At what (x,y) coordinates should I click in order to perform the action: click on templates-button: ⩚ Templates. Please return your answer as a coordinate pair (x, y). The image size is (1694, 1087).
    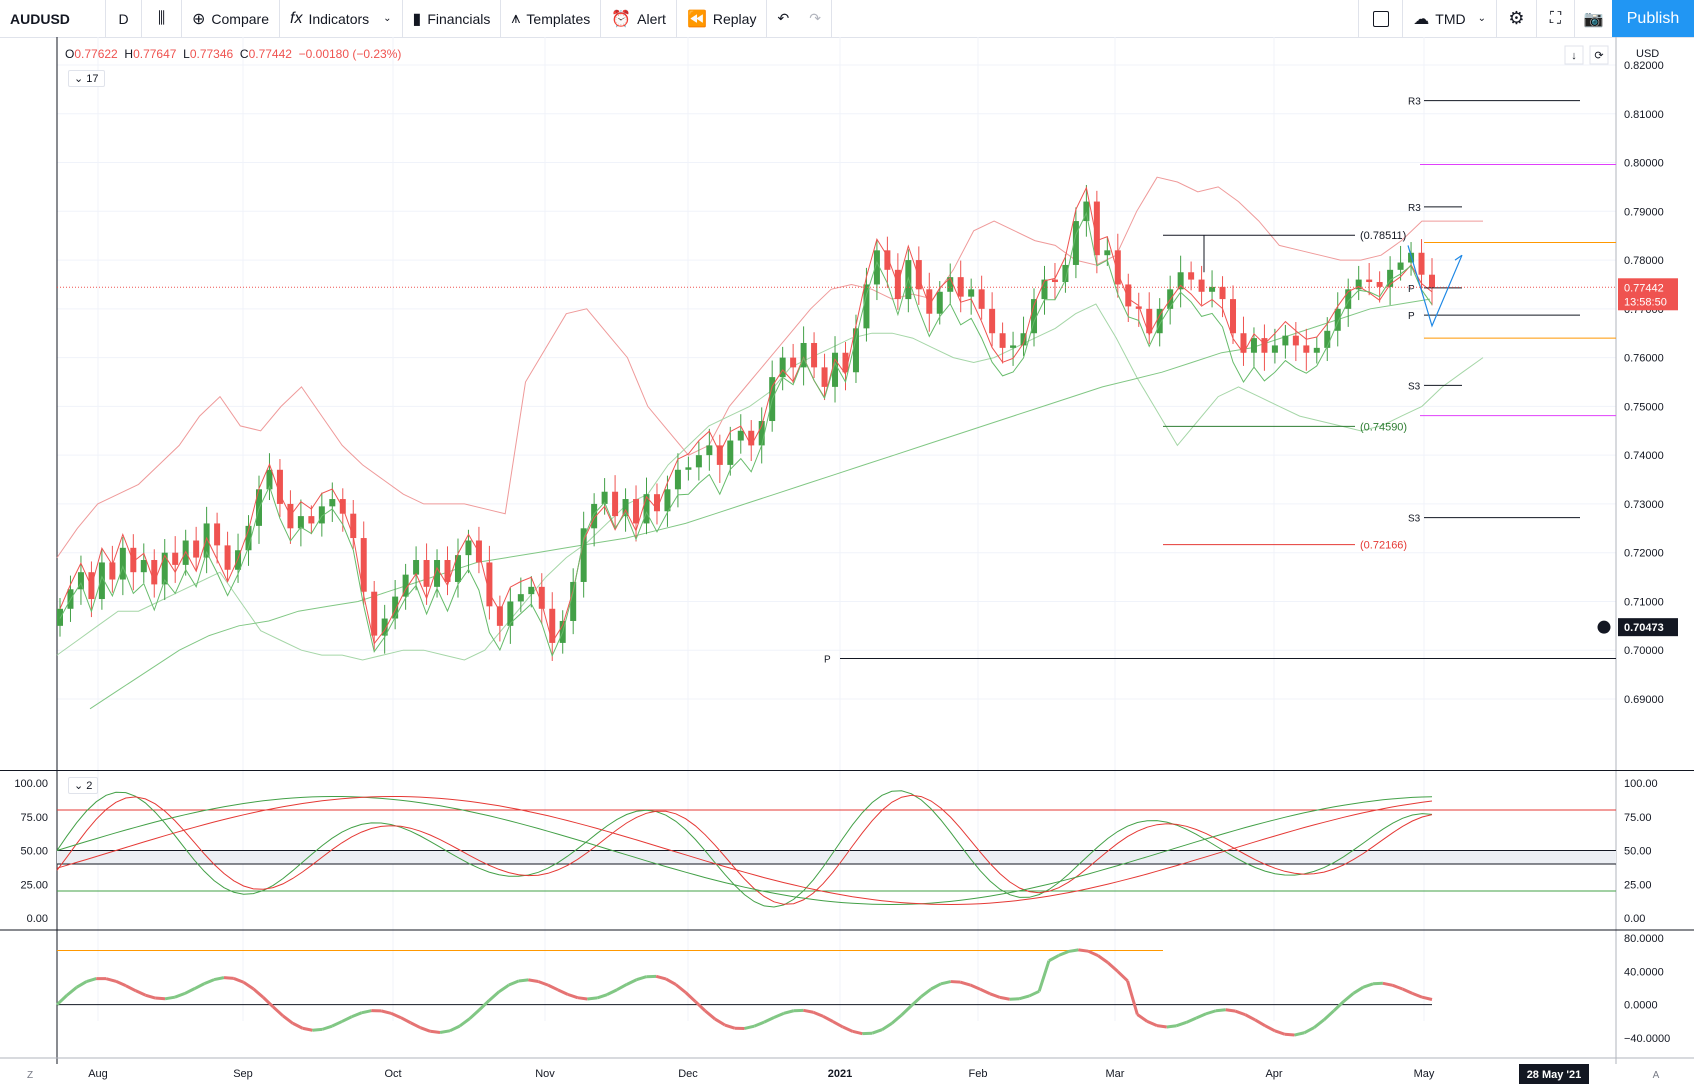
    Looking at the image, I should click on (551, 18).